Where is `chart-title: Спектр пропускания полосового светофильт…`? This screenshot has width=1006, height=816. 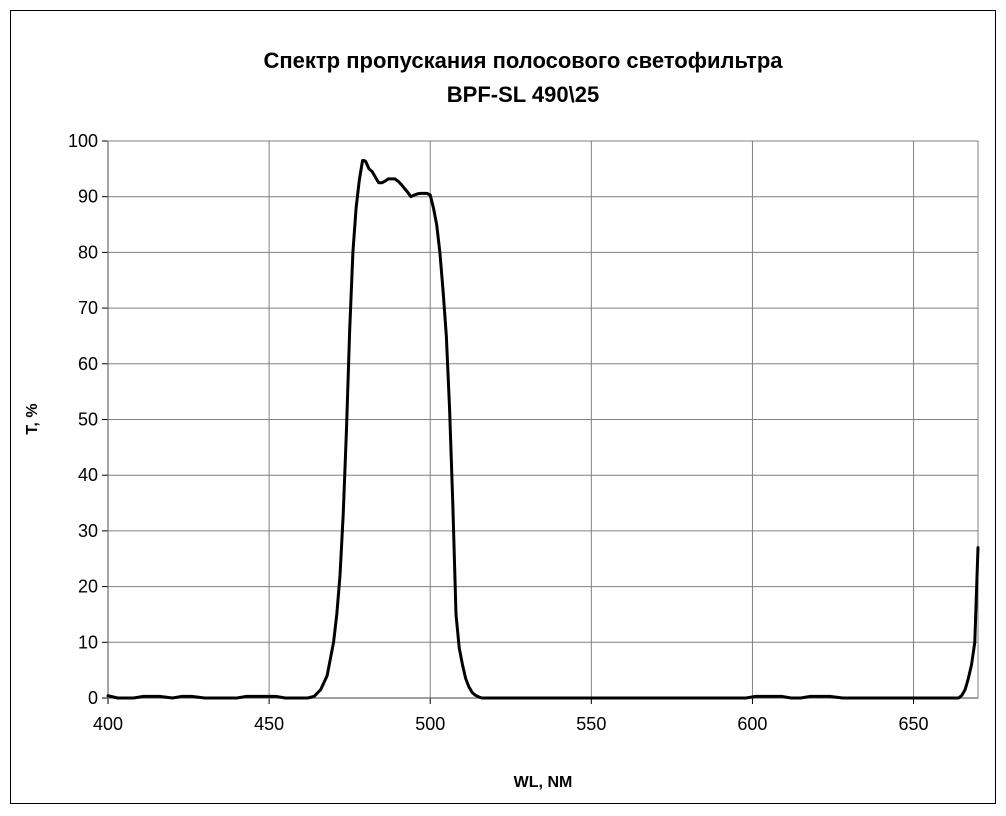
chart-title: Спектр пропускания полосового светофильт… is located at coordinates (523, 60).